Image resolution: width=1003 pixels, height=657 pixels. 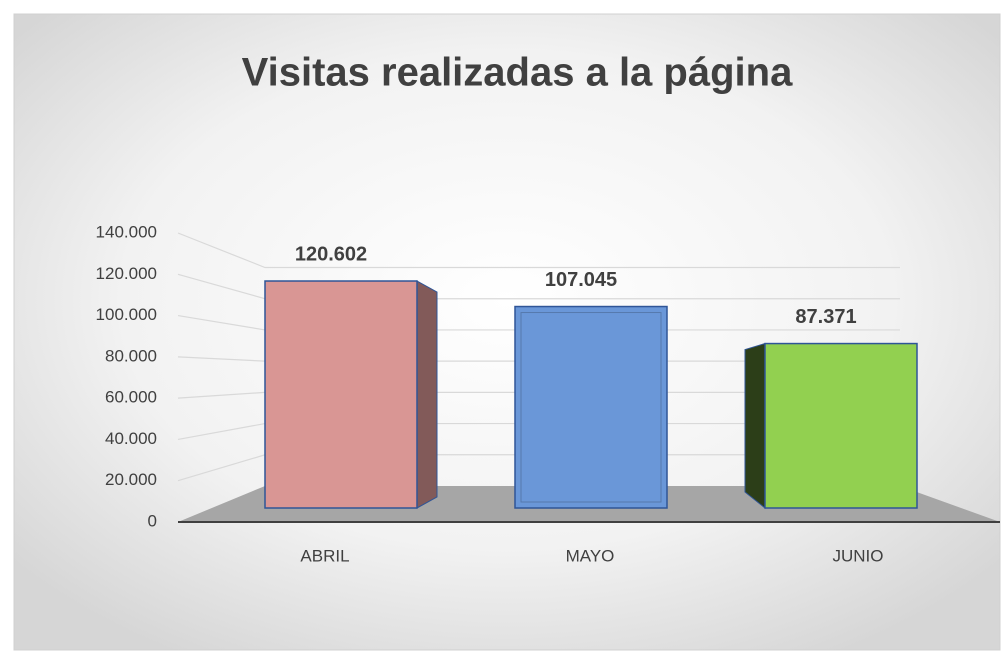 I want to click on x-tick-label: MAYO, so click(x=590, y=555).